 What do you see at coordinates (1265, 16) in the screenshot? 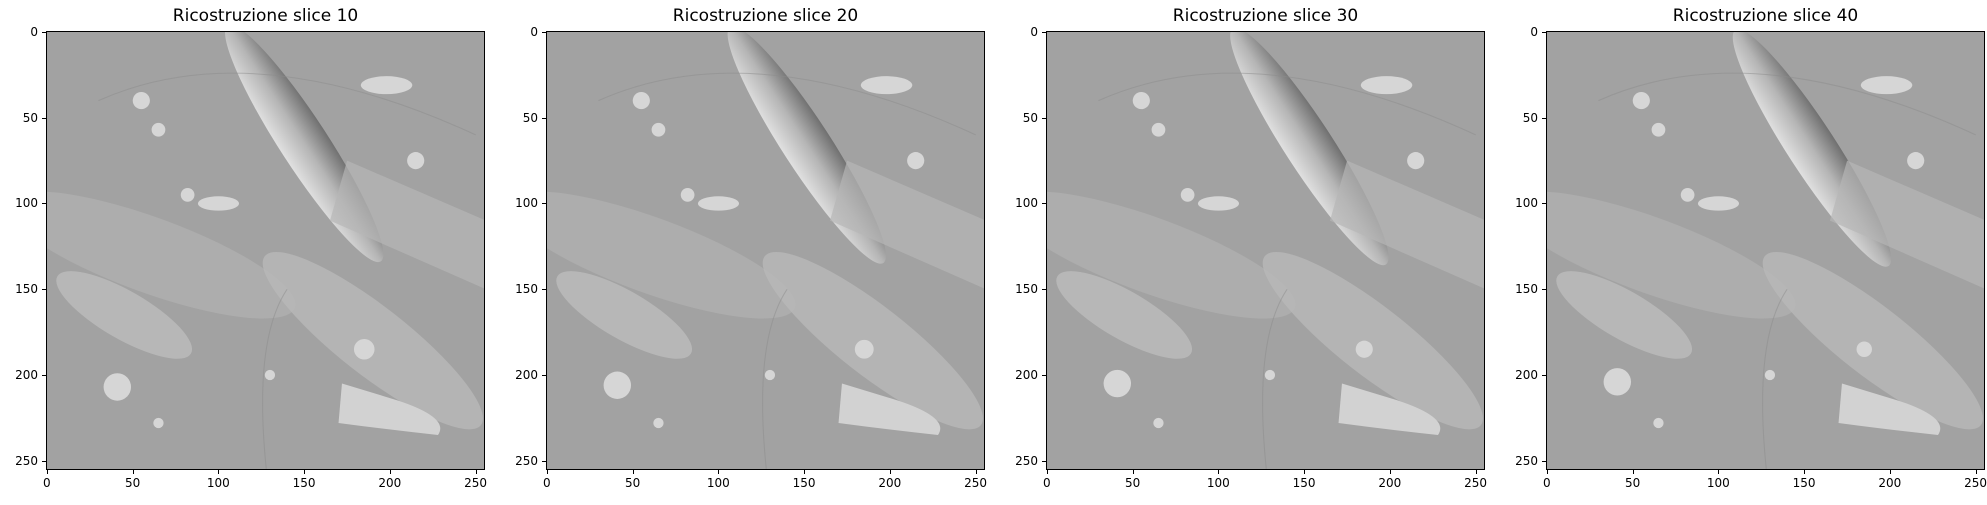
I see `panel-title: Ricostruzione slice 30` at bounding box center [1265, 16].